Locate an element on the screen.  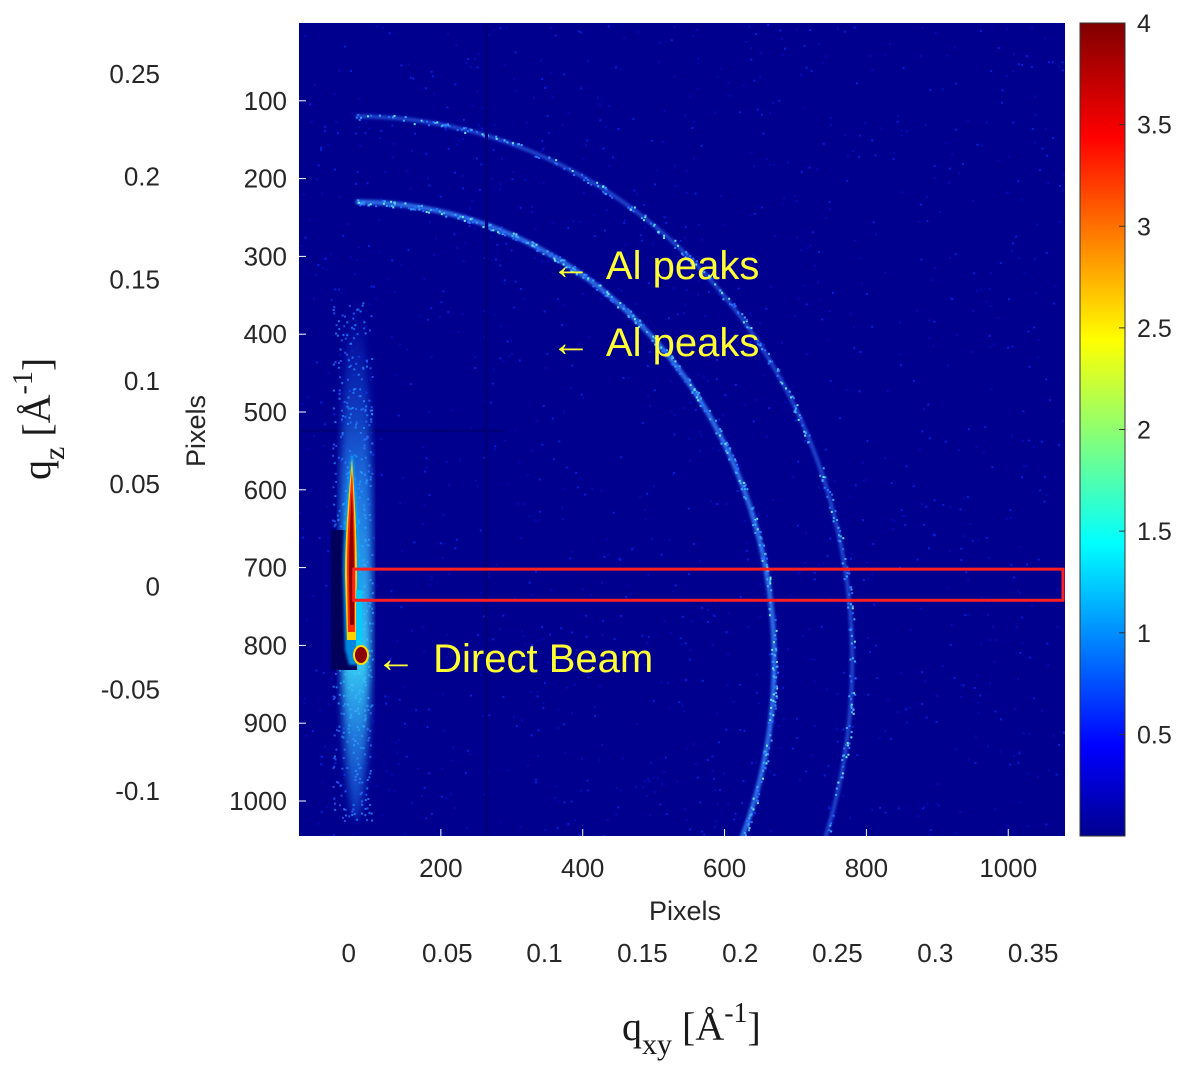
qxy-tick-label: 0.1 is located at coordinates (544, 953).